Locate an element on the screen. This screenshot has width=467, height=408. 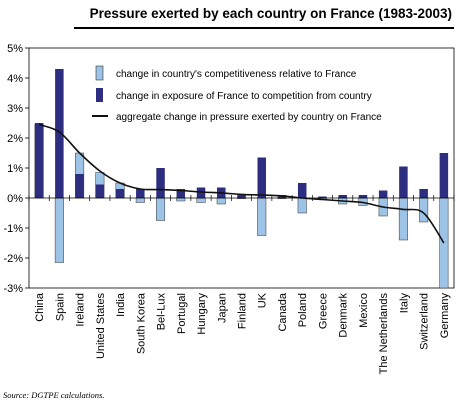
category-label: UK is located at coordinates (263, 300).